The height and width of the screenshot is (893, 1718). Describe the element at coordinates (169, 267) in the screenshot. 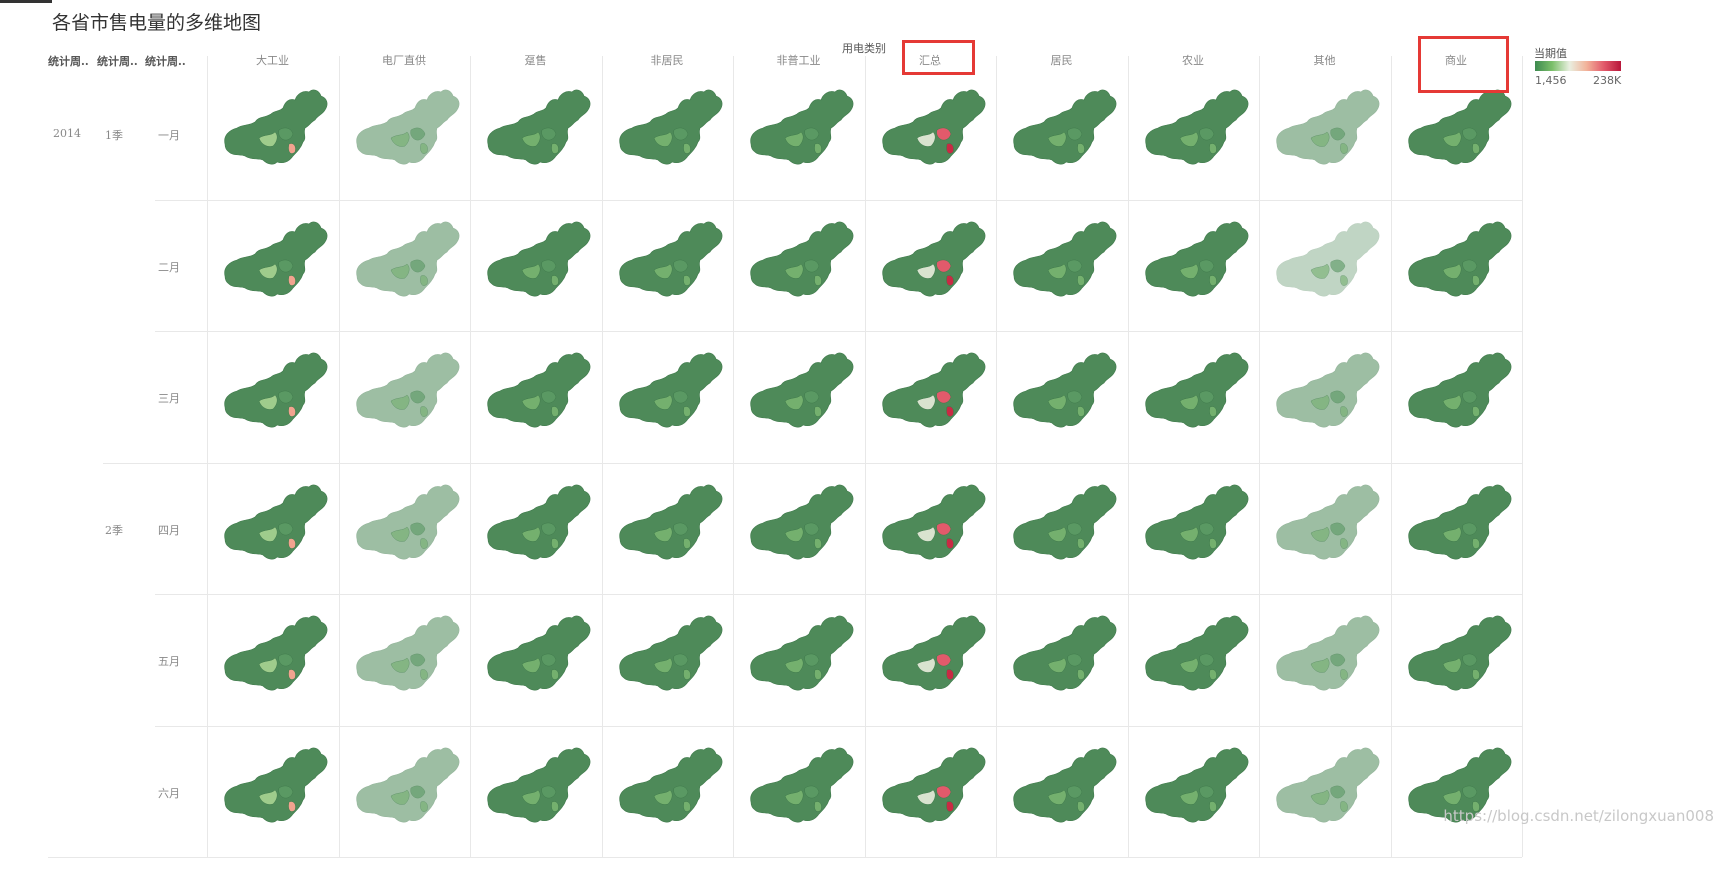

I see `row-label-month: 二月` at that location.